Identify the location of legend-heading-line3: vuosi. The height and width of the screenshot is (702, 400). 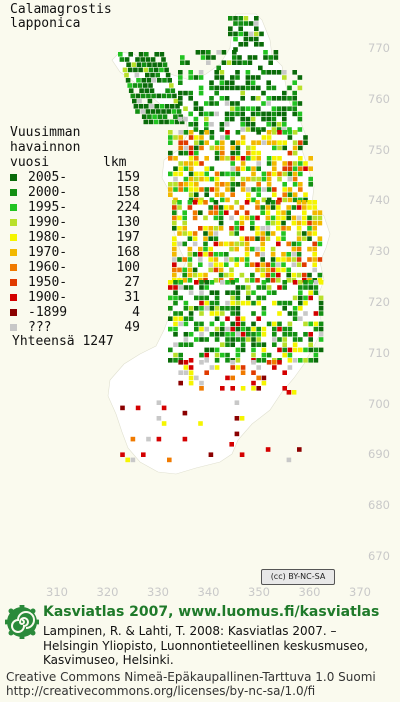
(30, 162).